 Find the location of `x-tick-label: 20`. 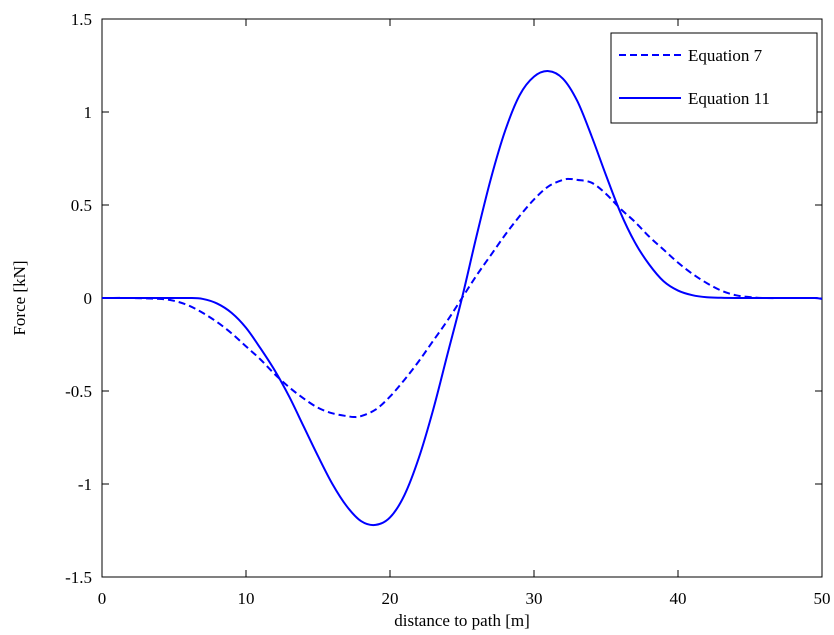

x-tick-label: 20 is located at coordinates (390, 598).